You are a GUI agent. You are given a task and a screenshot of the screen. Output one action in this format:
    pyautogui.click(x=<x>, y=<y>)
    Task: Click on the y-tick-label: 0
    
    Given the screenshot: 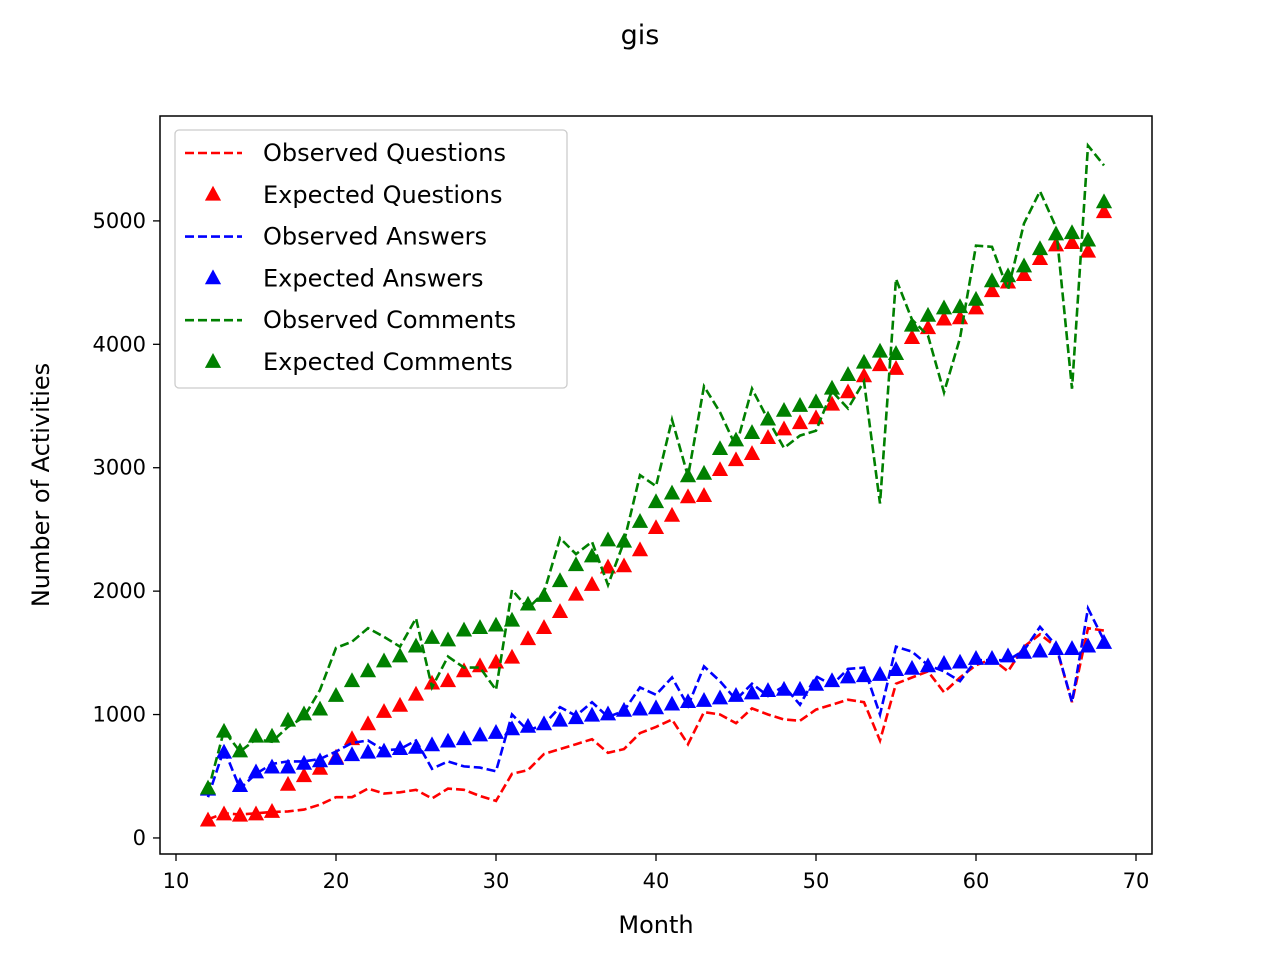 What is the action you would take?
    pyautogui.click(x=139, y=838)
    